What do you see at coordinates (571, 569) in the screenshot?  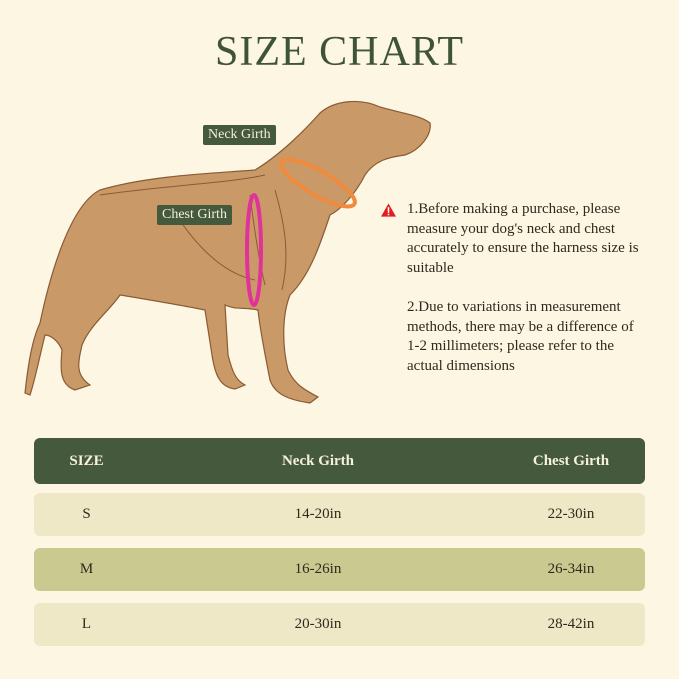 I see `chest-cell: 26-34in` at bounding box center [571, 569].